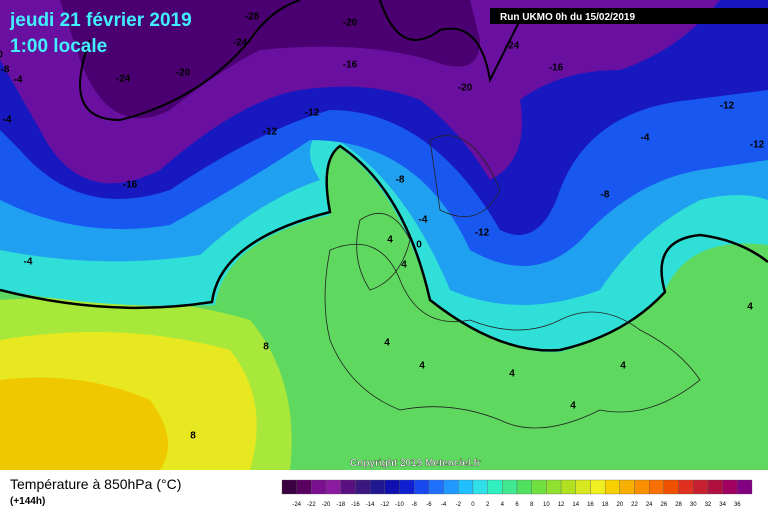 This screenshot has height=512, width=768. I want to click on scale-tick-label: -24, so click(296, 505).